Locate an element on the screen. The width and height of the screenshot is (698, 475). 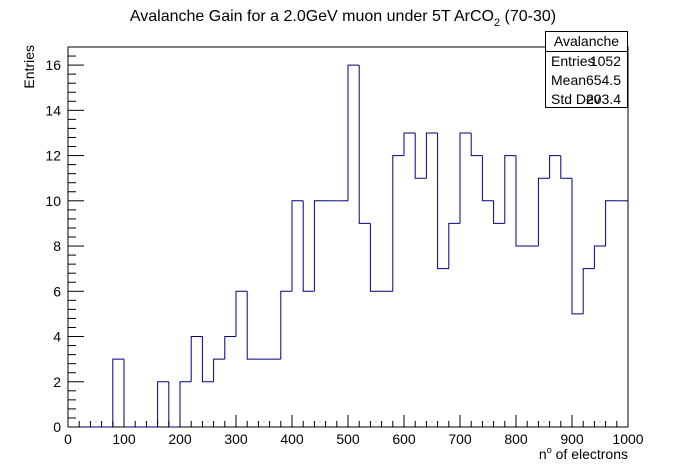
y-tick-label: 0 is located at coordinates (57, 427).